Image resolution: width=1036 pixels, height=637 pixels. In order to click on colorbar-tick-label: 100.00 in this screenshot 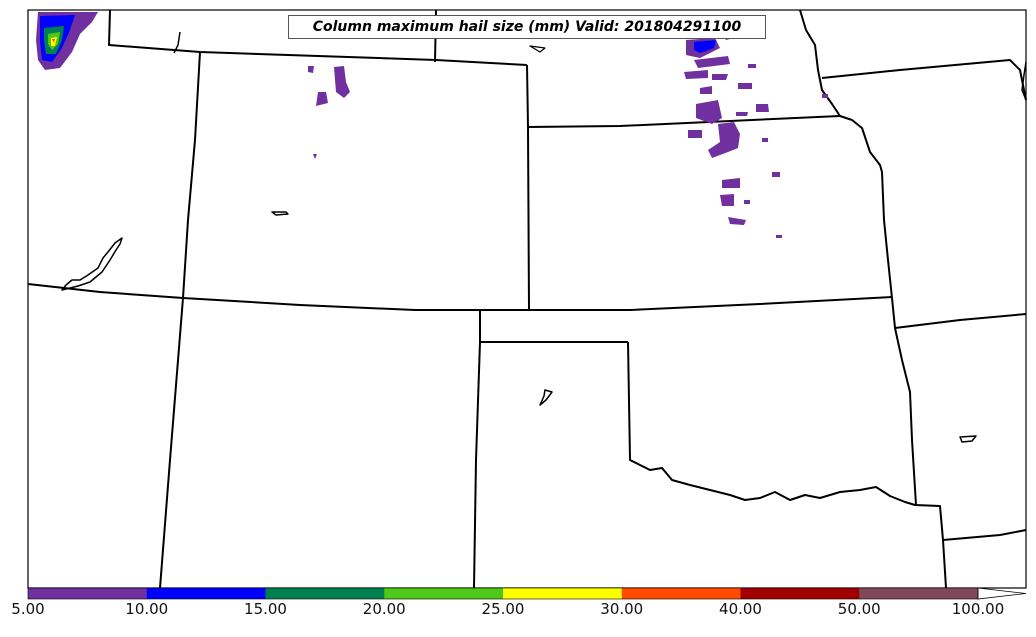, I will do `click(978, 609)`.